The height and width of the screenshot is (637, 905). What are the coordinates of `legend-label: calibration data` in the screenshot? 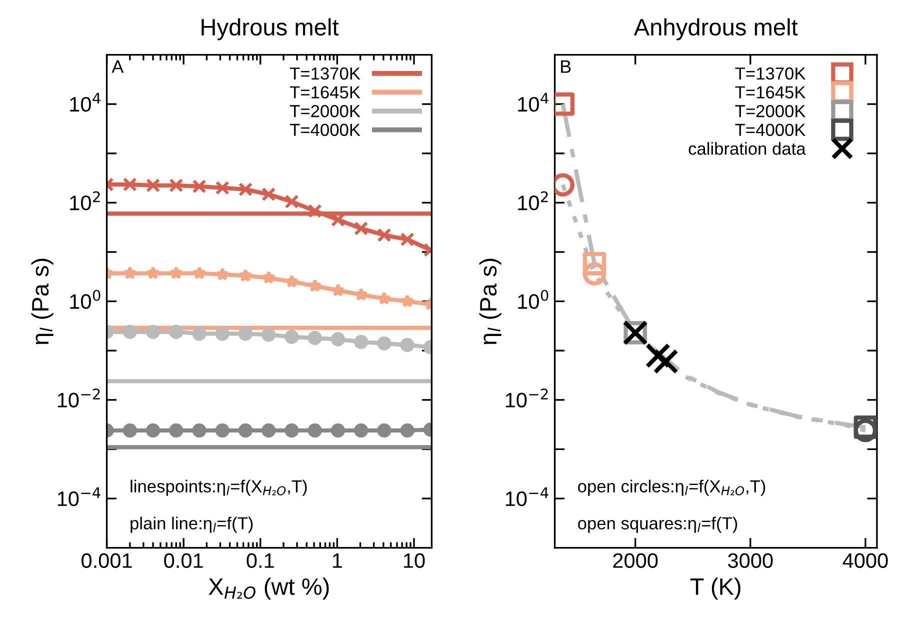 It's located at (747, 148).